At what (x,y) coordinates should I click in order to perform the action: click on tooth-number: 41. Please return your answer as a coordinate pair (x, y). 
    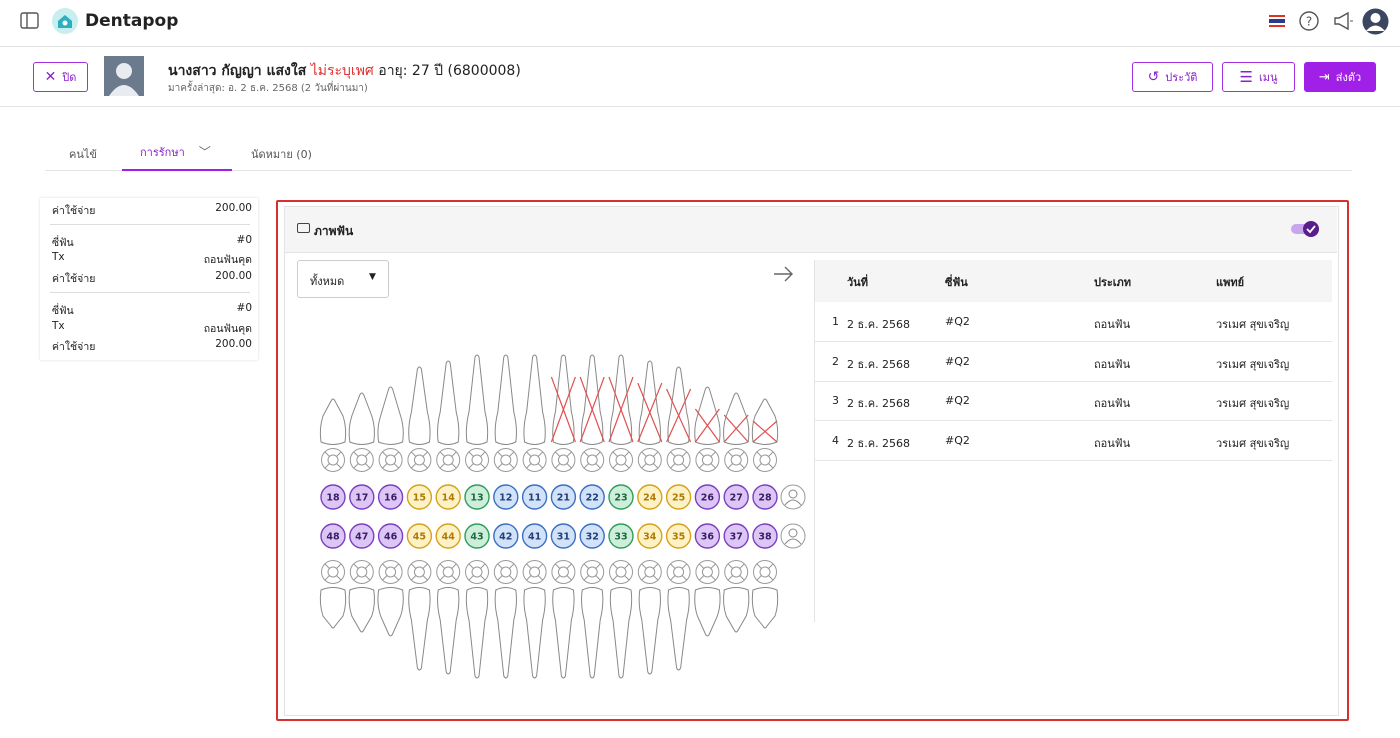
    Looking at the image, I should click on (534, 537).